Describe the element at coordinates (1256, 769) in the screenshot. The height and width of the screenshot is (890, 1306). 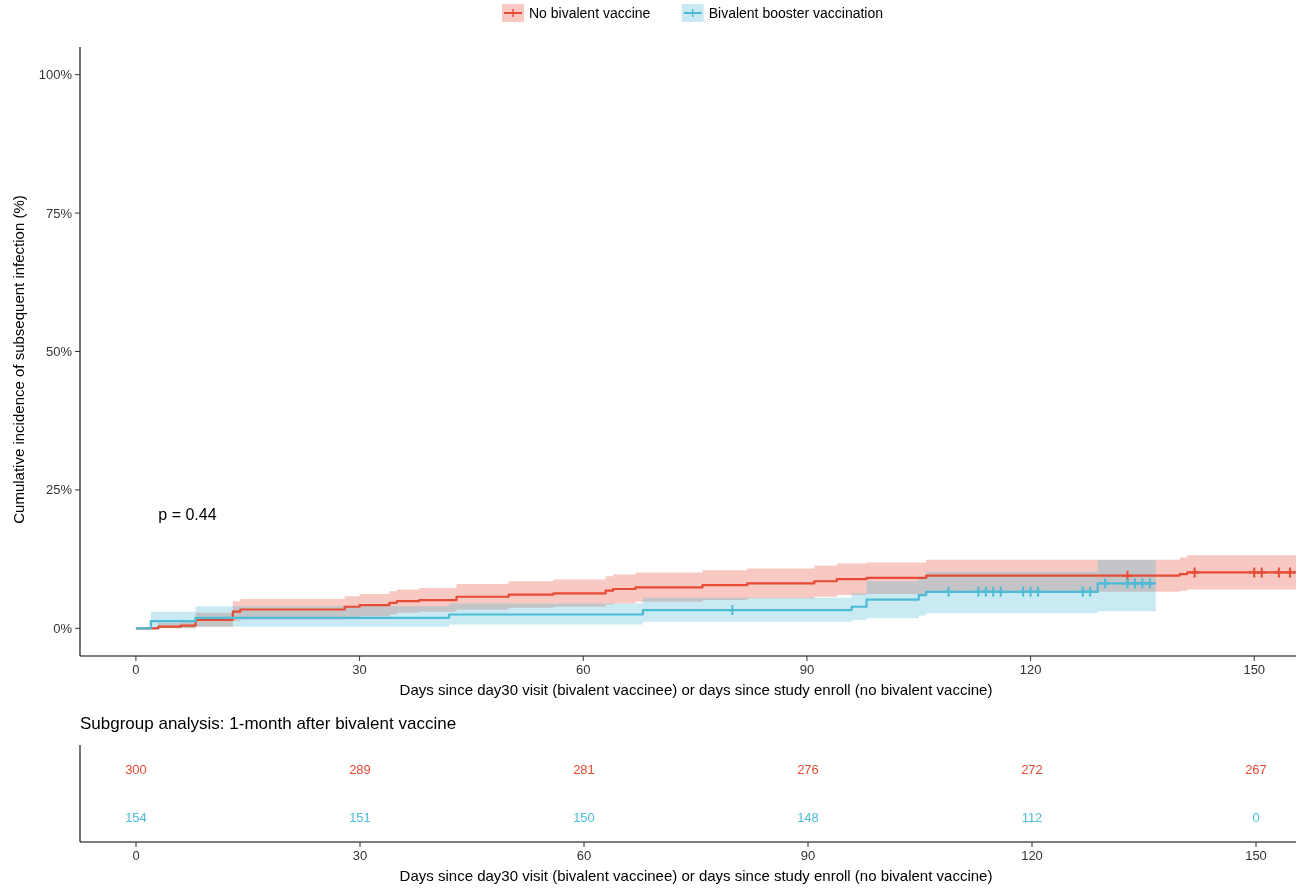
I see `data-label: 267` at that location.